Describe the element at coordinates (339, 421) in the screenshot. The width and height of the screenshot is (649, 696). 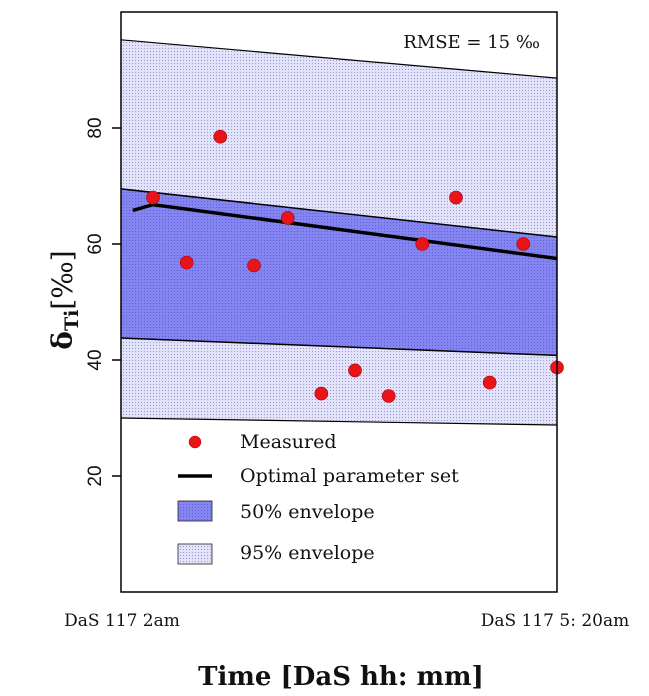
I see `envelope-95-lower-edge` at that location.